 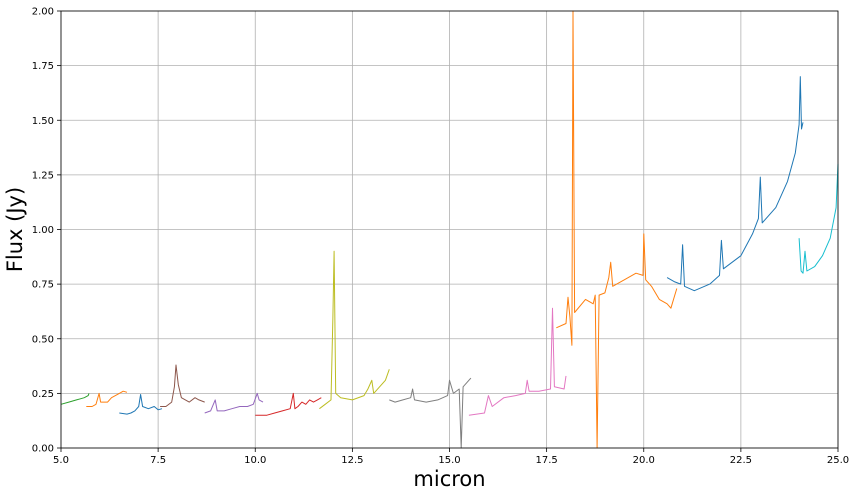 I want to click on x-tick-label: 5.0, so click(x=61, y=460).